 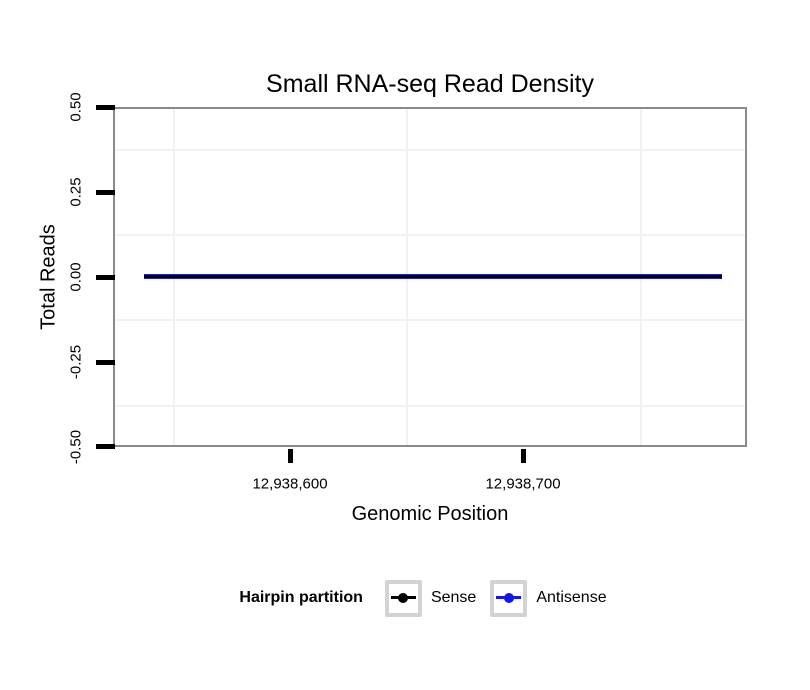 I want to click on legend-label-antisense: Antisense, so click(x=571, y=597).